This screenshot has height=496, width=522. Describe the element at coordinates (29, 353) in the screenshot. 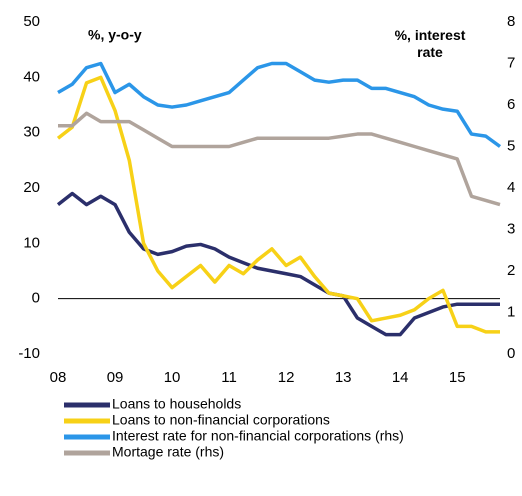

I see `y-tick-label: -10` at that location.